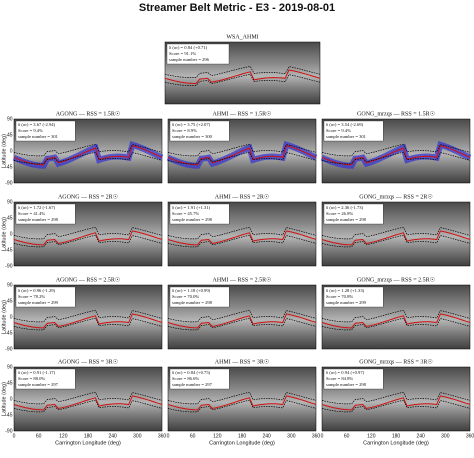  What do you see at coordinates (242, 113) in the screenshot?
I see `panel-label: AHMI — RSS = 1.5R☉` at bounding box center [242, 113].